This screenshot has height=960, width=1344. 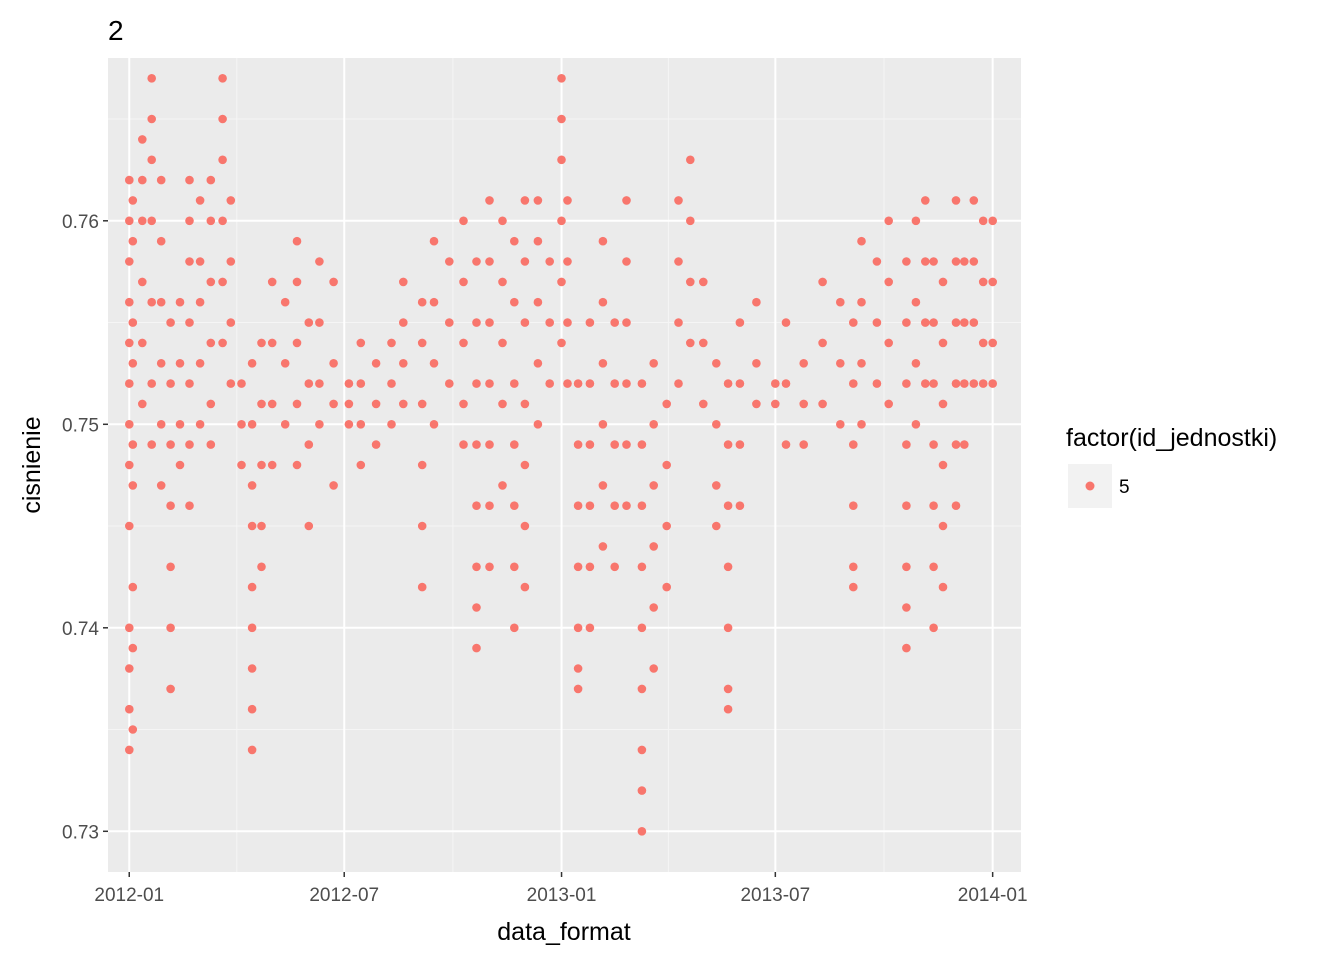 What do you see at coordinates (85, 527) in the screenshot?
I see `y-axis-ticks: 0.73 0.74 0.75 0.76` at bounding box center [85, 527].